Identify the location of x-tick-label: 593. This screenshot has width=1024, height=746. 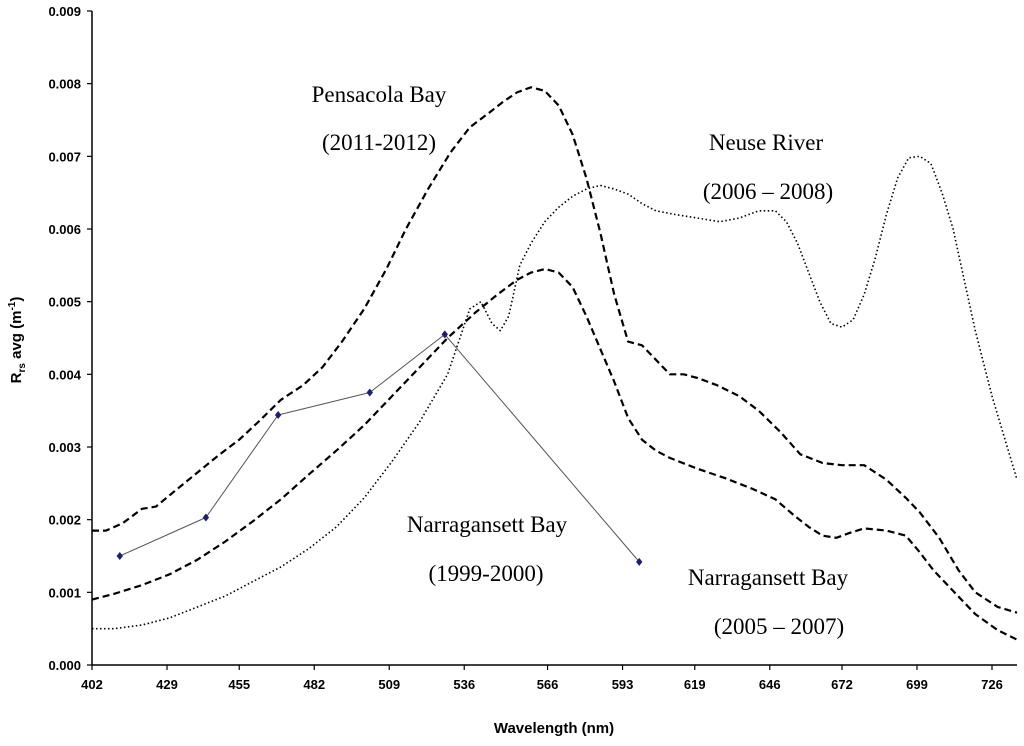
(623, 684).